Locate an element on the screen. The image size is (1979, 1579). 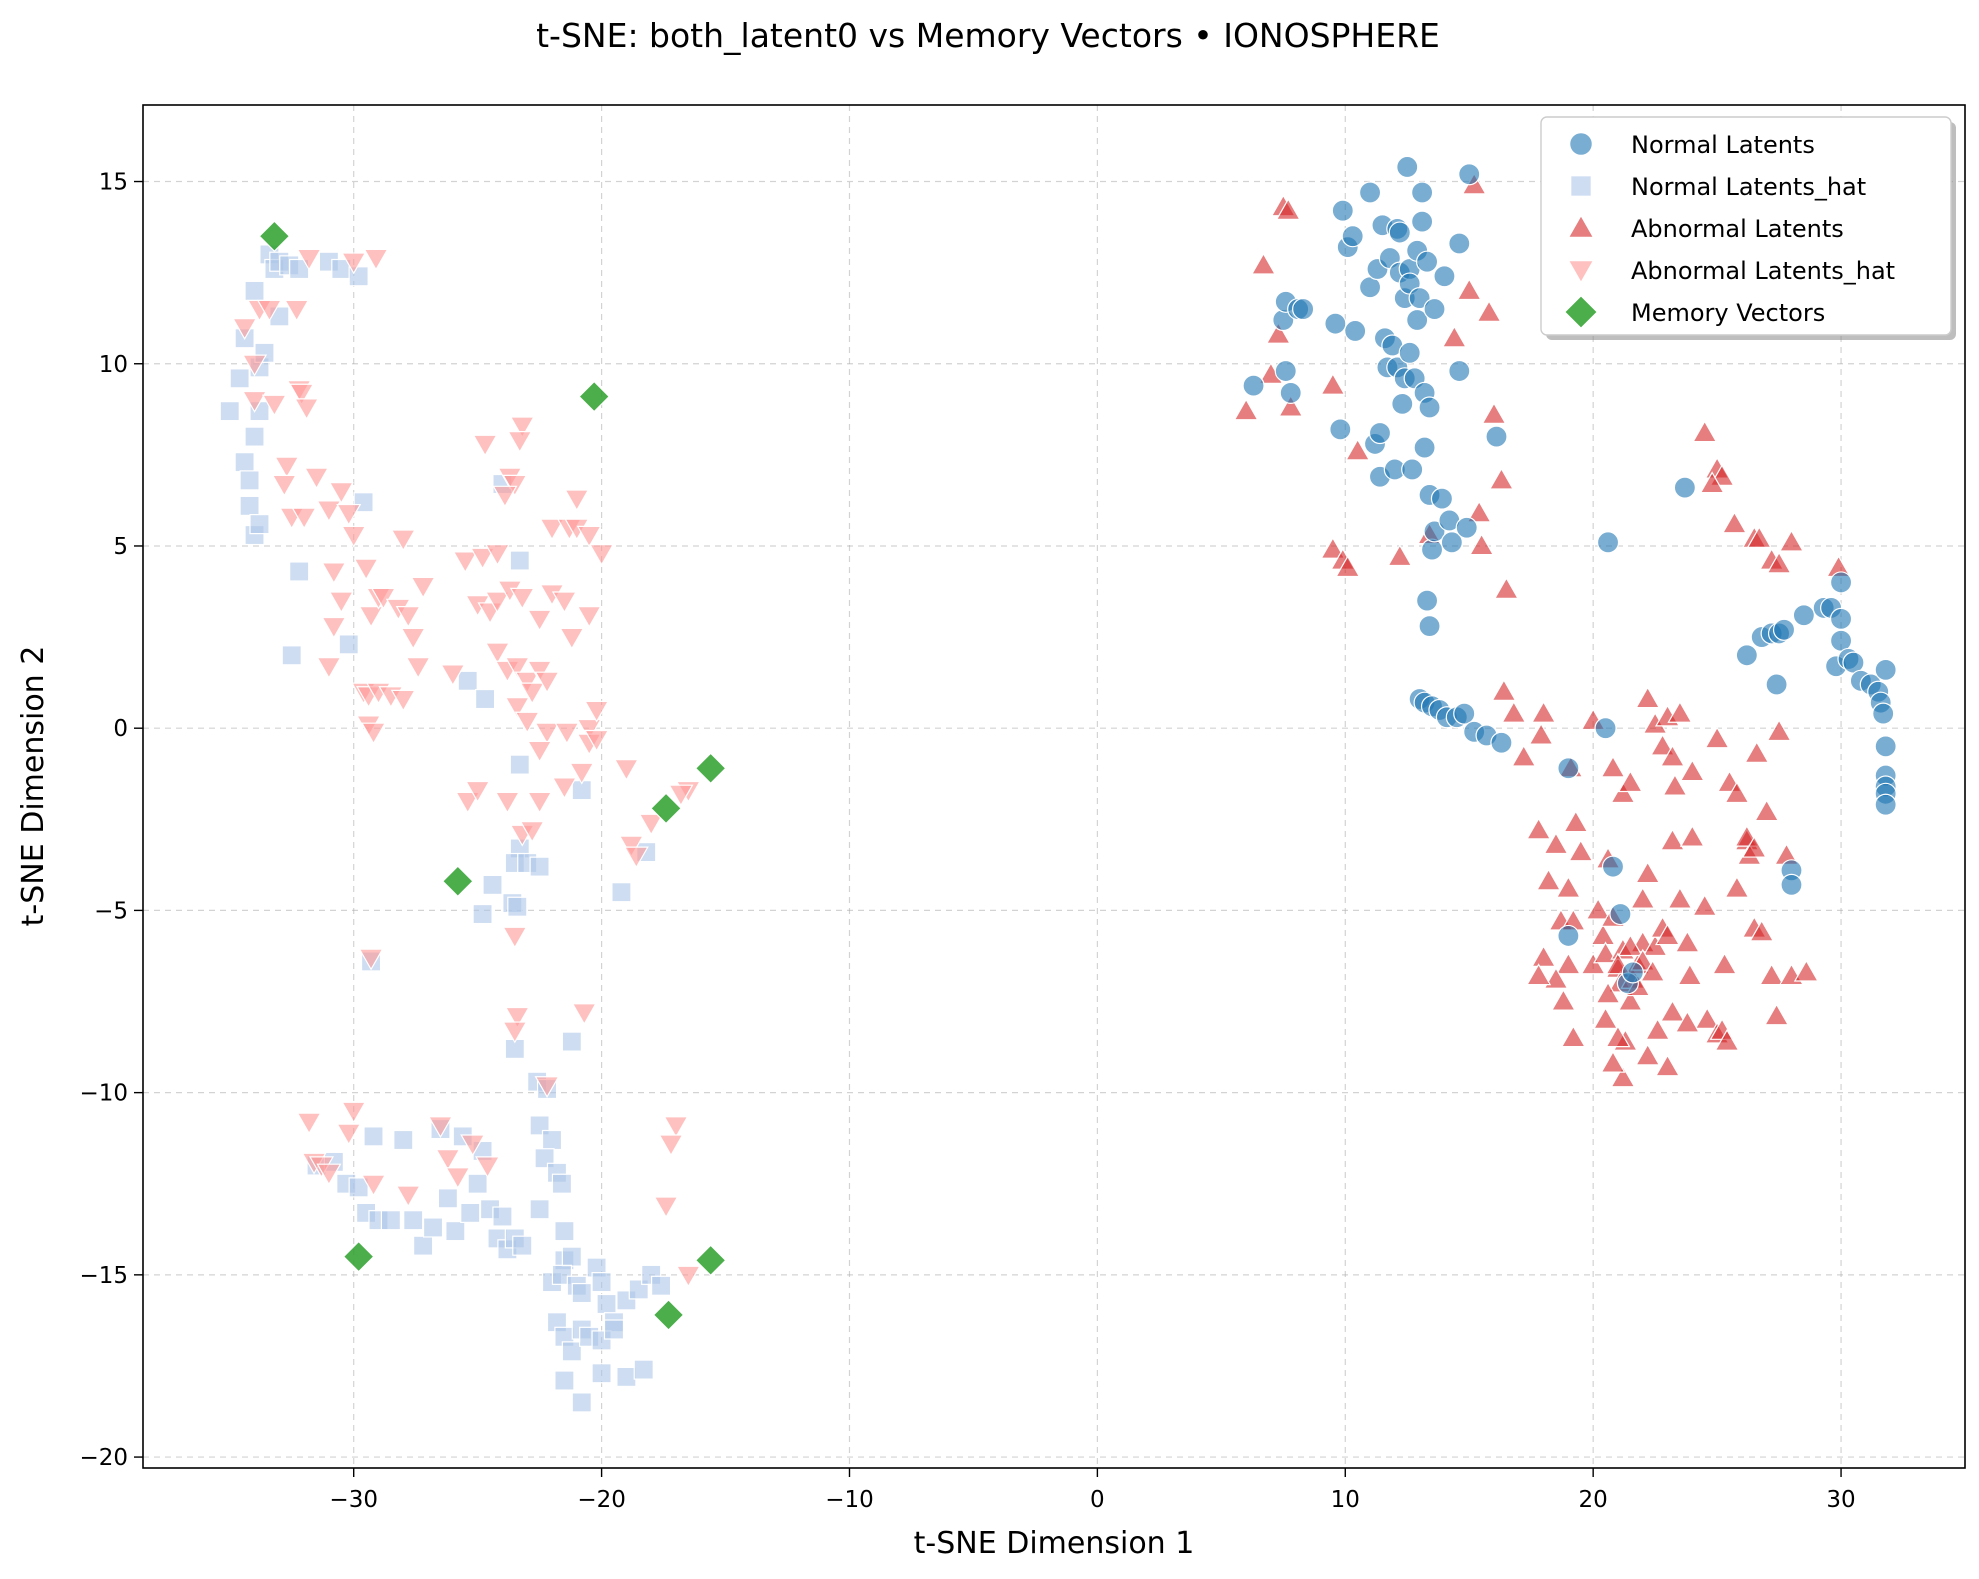
x-tick-label: 30 is located at coordinates (1840, 1500).